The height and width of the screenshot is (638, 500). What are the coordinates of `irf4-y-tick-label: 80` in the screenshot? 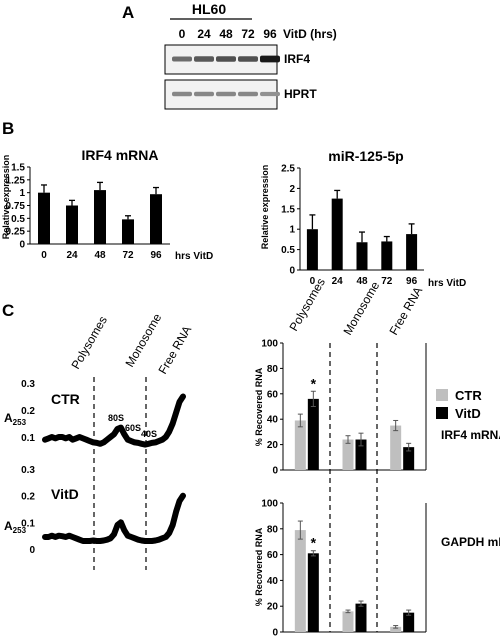 It's located at (273, 369).